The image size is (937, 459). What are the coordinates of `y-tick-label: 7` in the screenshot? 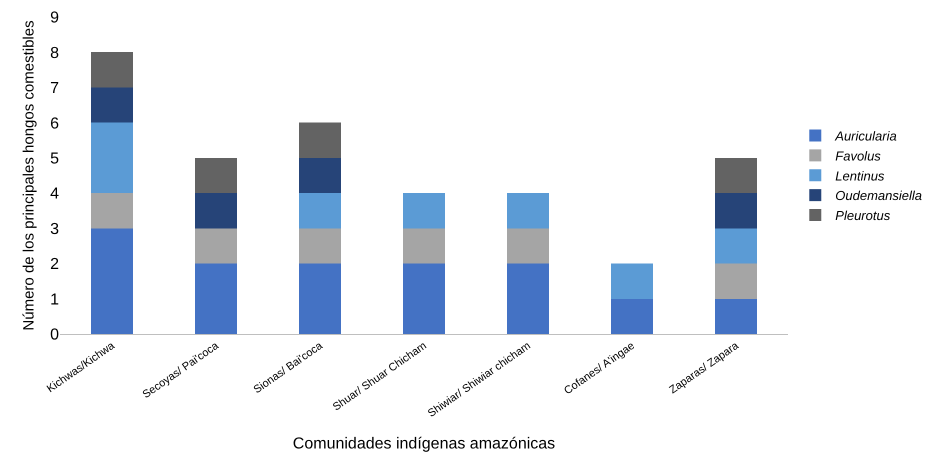 It's located at (55, 89).